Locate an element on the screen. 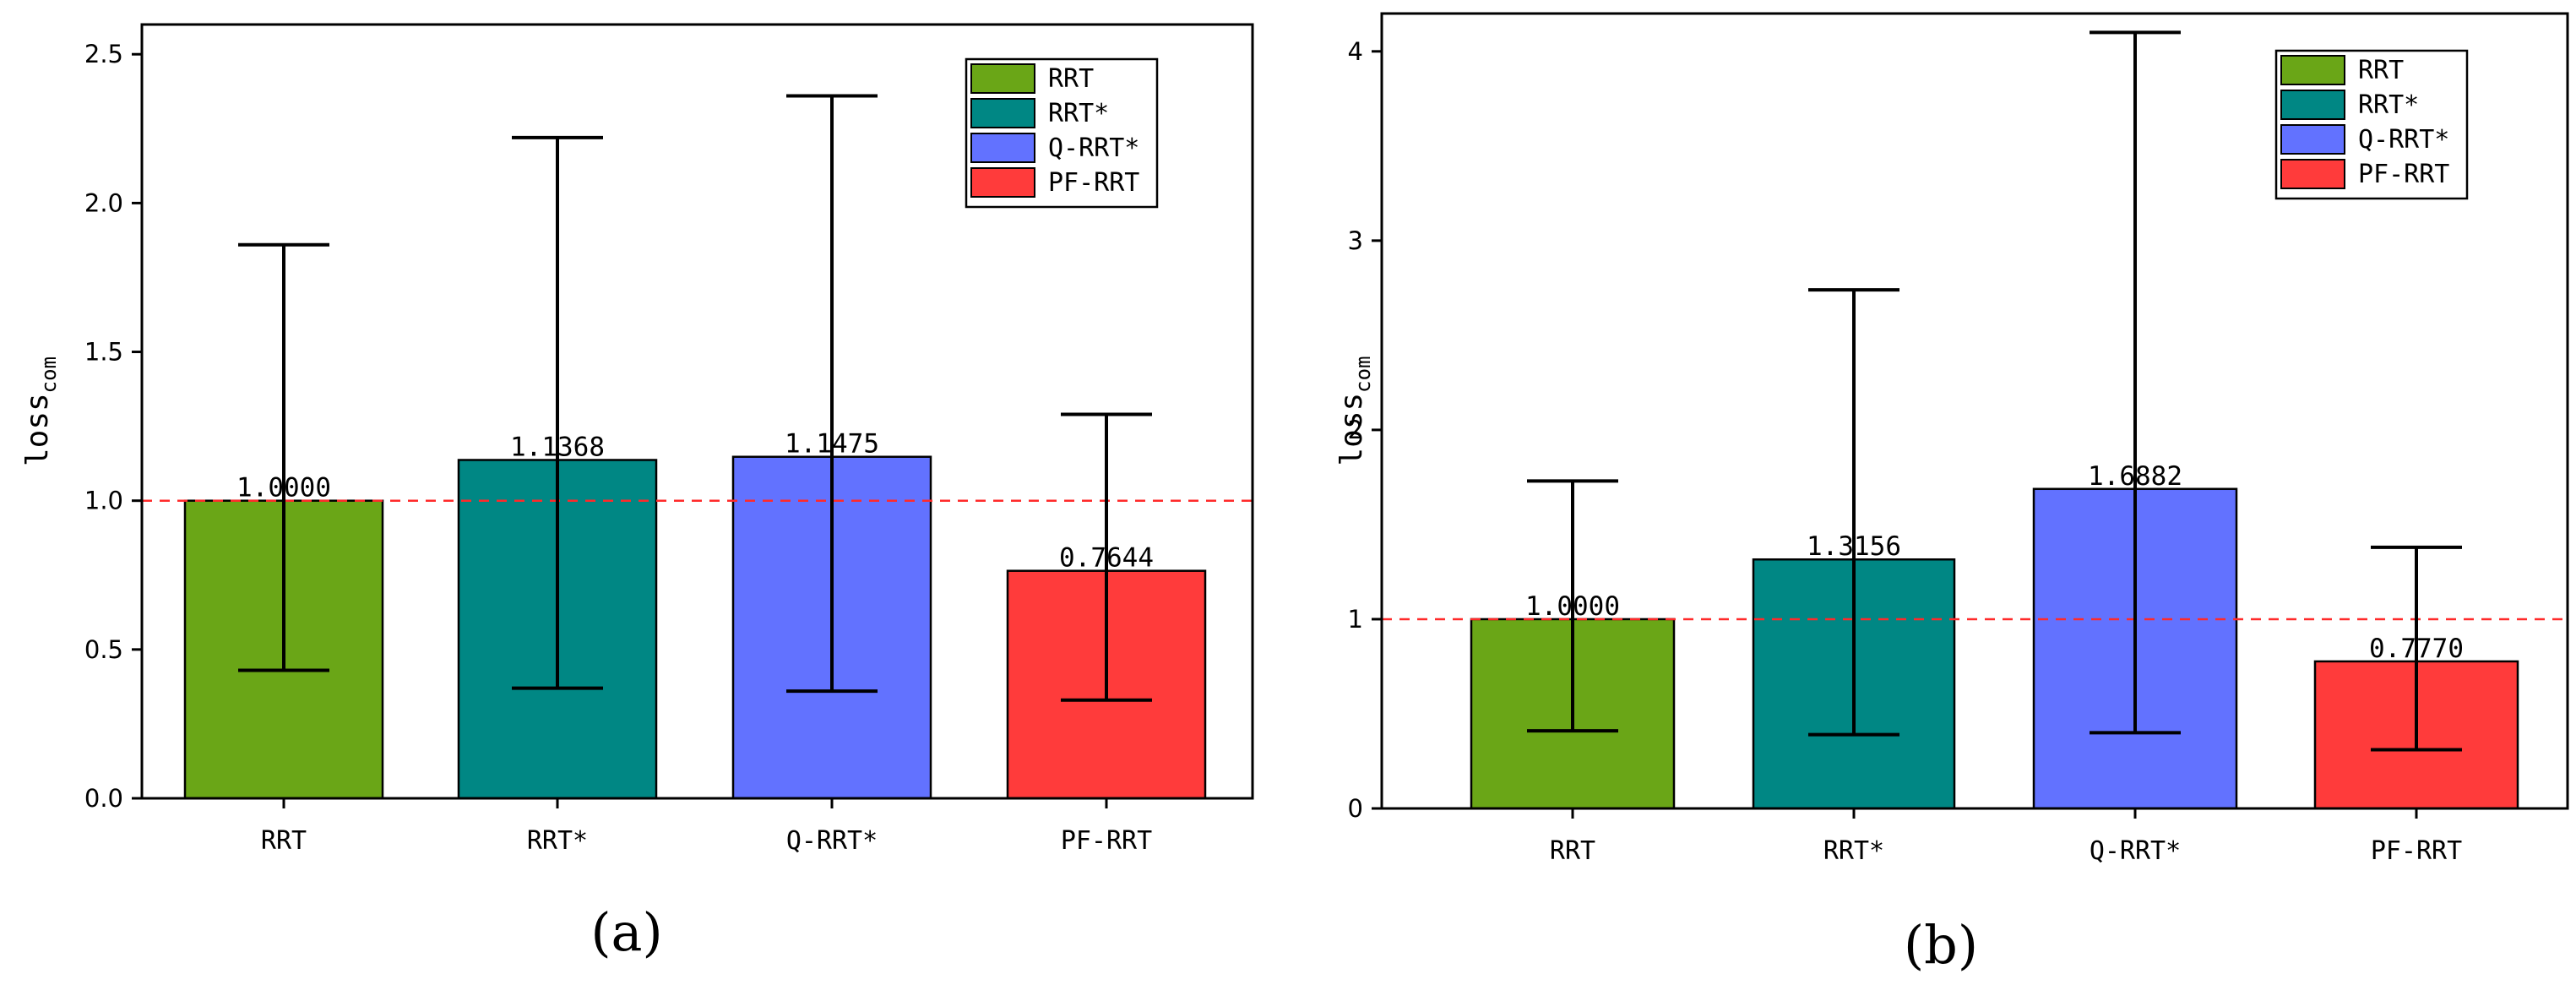 Image resolution: width=2576 pixels, height=985 pixels. panel-label: (a) is located at coordinates (626, 932).